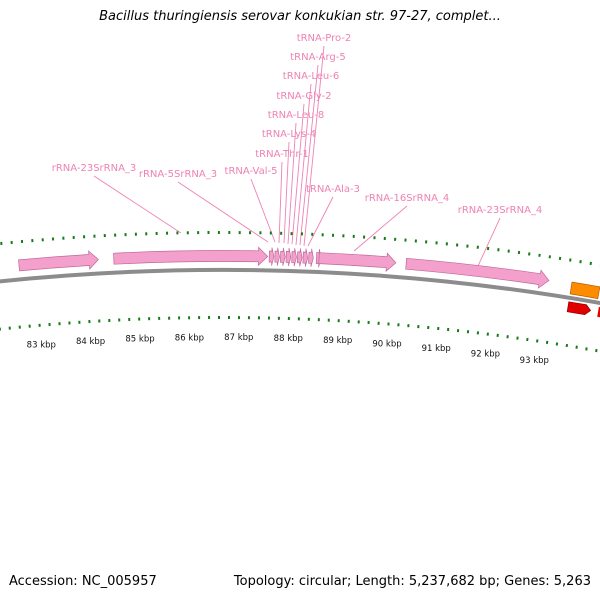  I want to click on tick-label: 89 kbp, so click(337, 341).